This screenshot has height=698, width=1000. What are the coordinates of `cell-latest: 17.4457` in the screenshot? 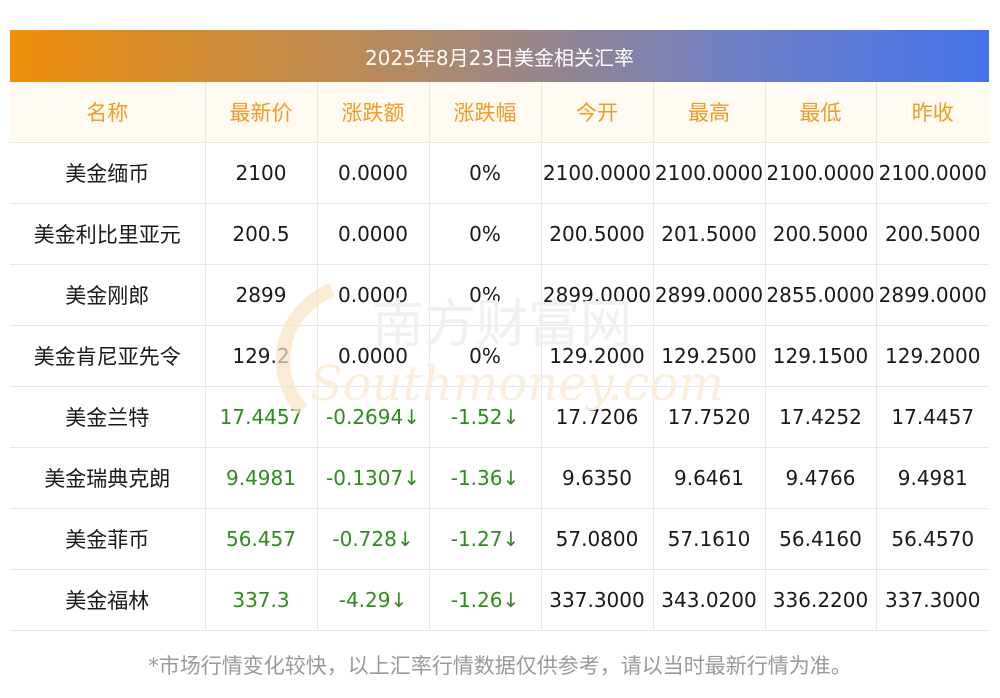 It's located at (261, 417).